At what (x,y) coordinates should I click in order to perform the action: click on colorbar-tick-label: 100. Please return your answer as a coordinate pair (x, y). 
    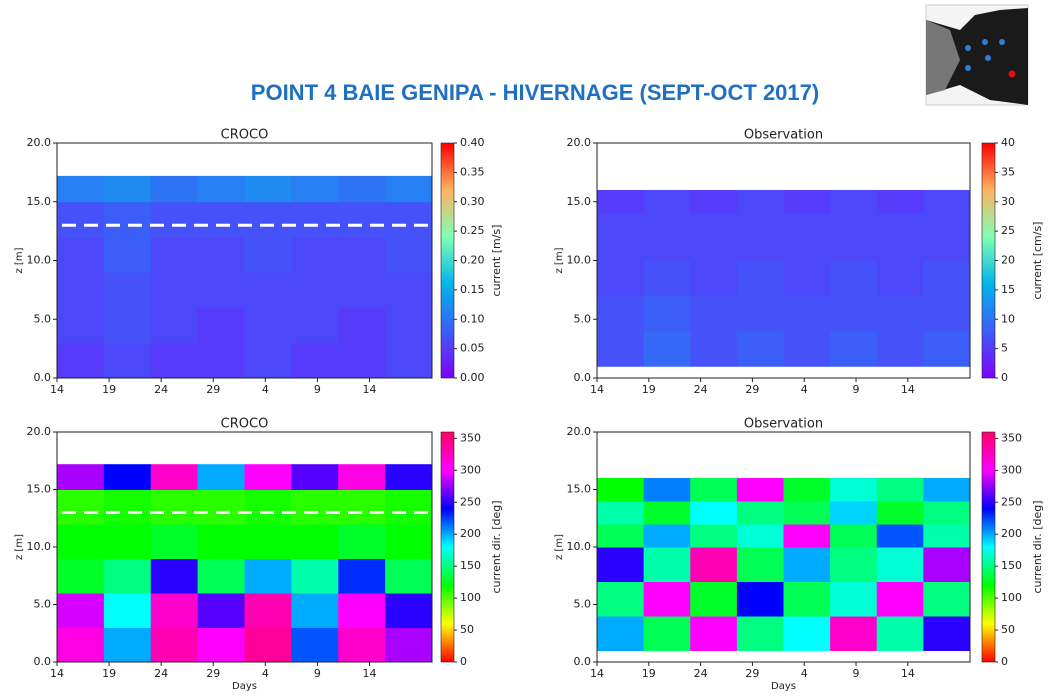
    Looking at the image, I should click on (1011, 597).